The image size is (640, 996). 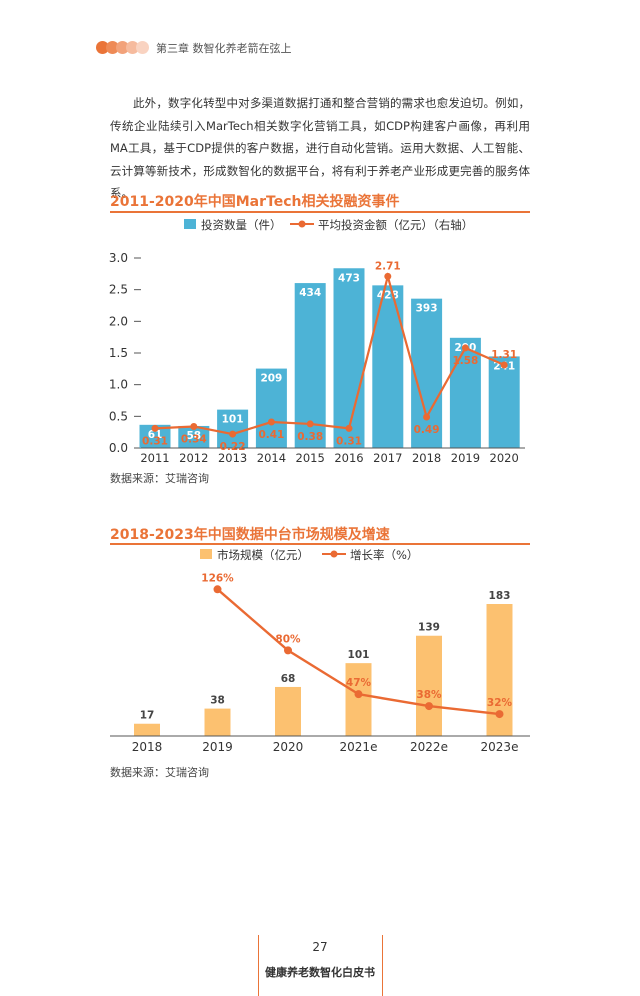 What do you see at coordinates (258, 965) in the screenshot?
I see `footer-divider-left` at bounding box center [258, 965].